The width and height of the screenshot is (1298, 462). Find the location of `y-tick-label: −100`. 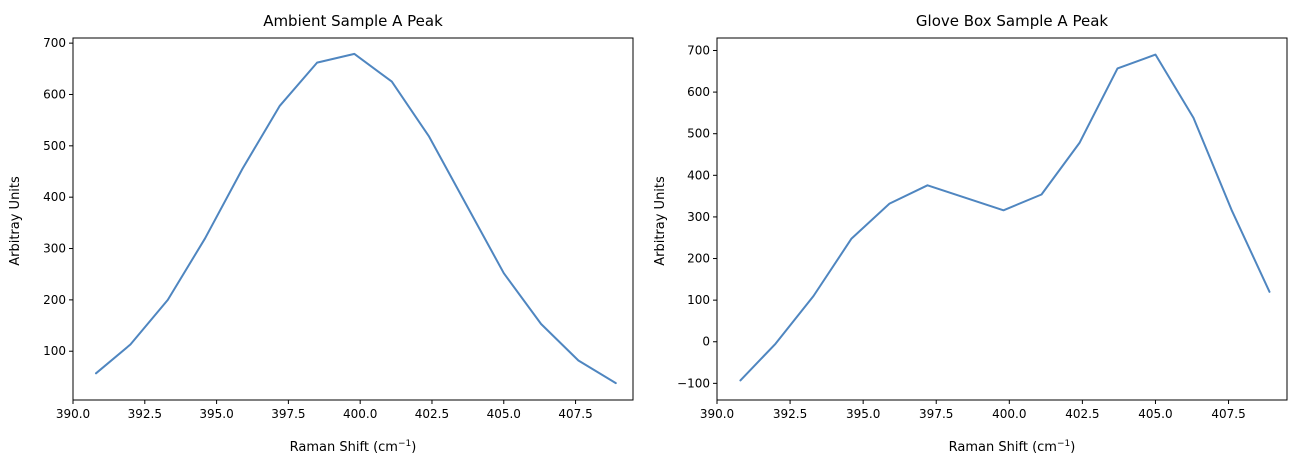

y-tick-label: −100 is located at coordinates (693, 383).